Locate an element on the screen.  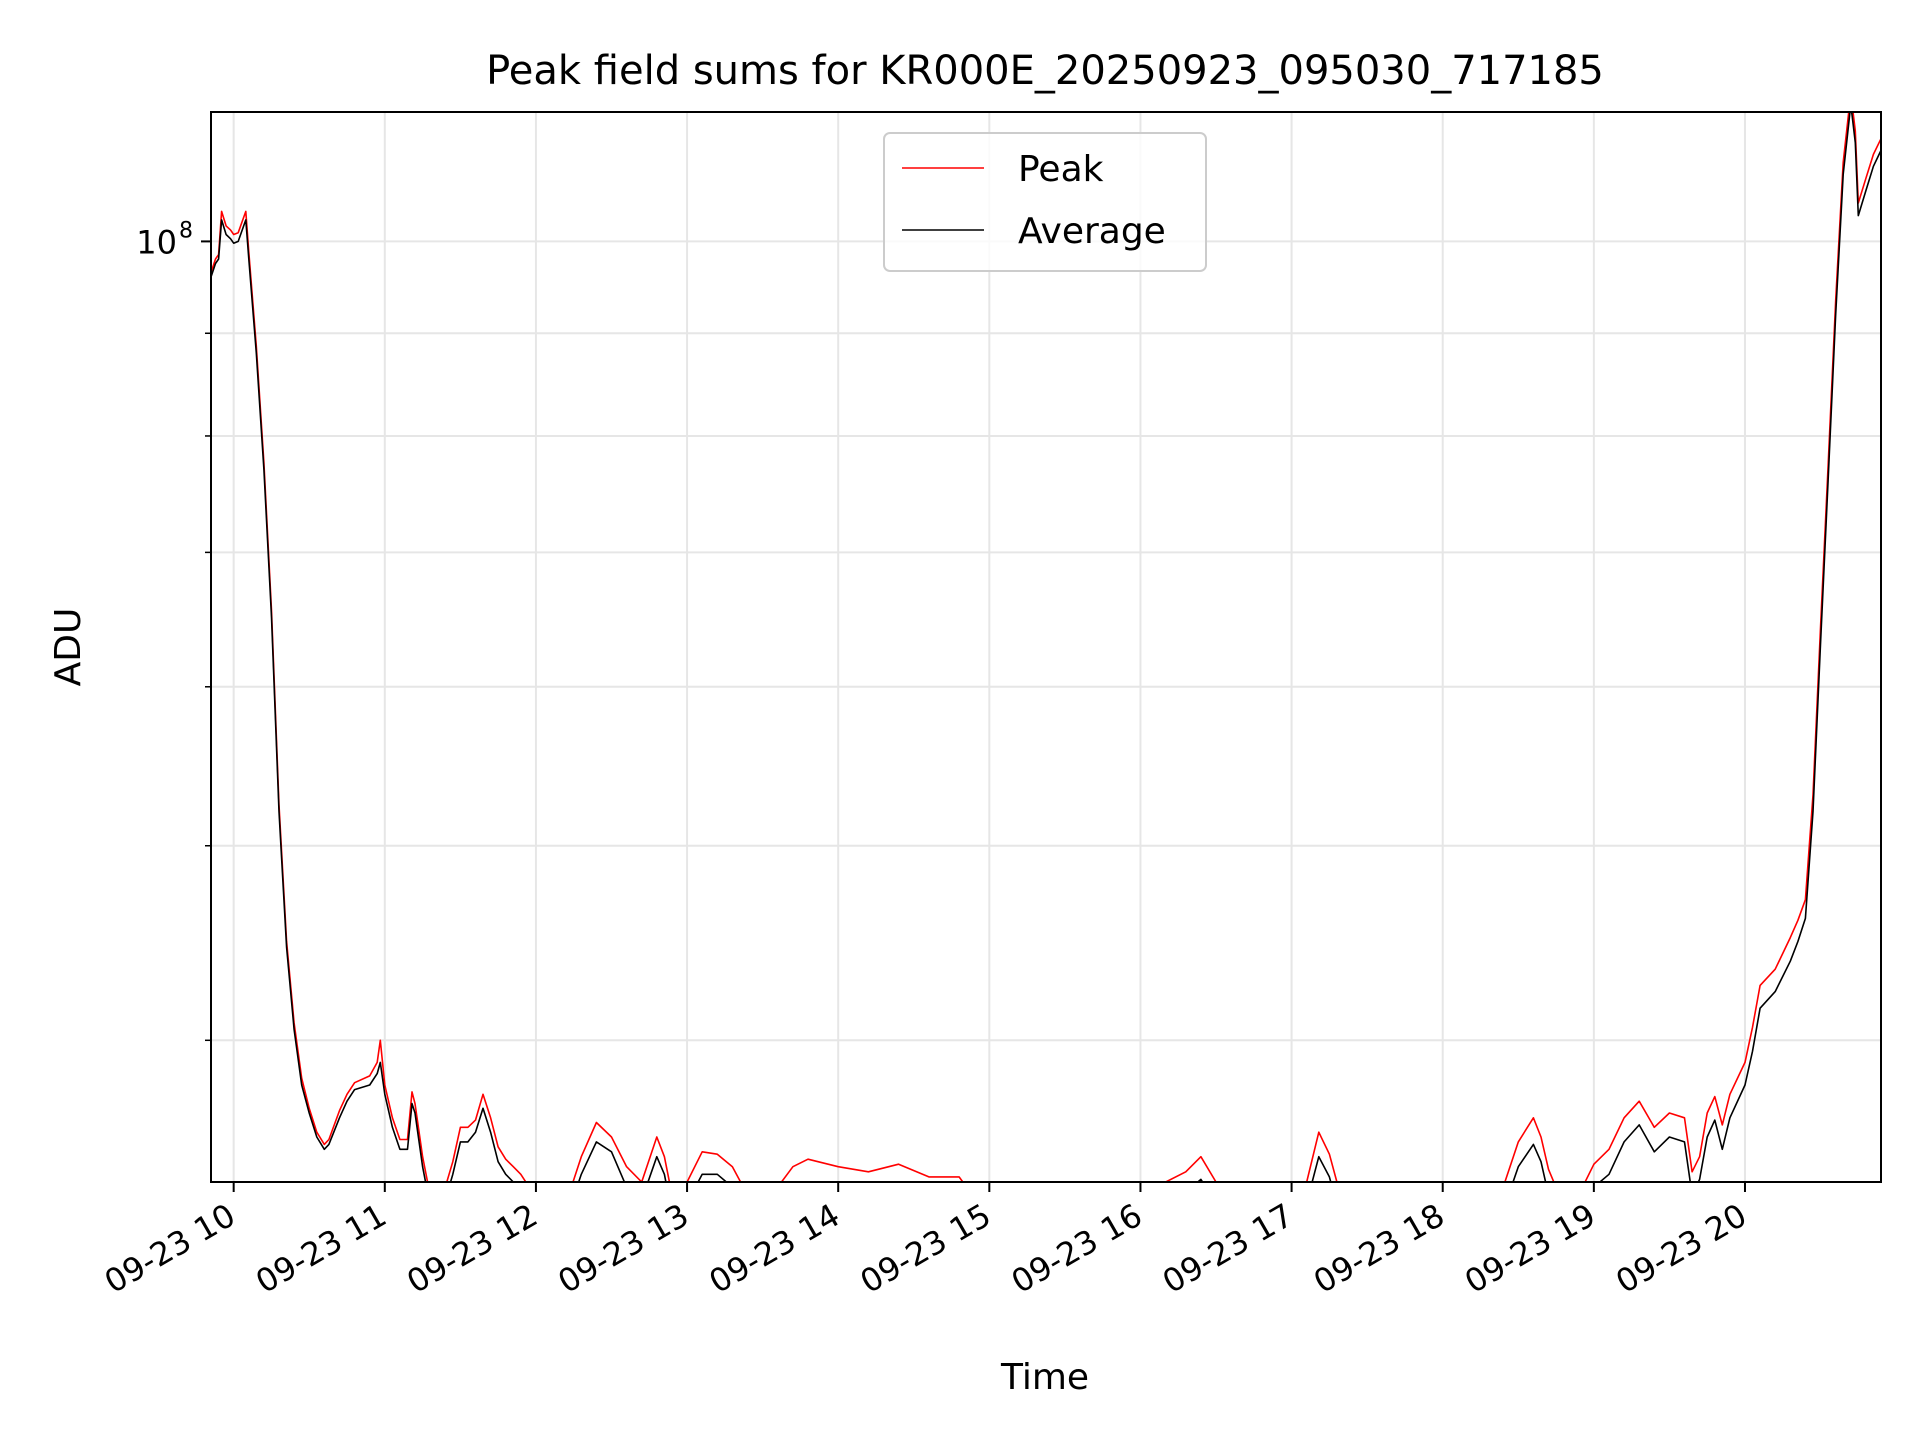
x-axis-label: Time is located at coordinates (1044, 1377).